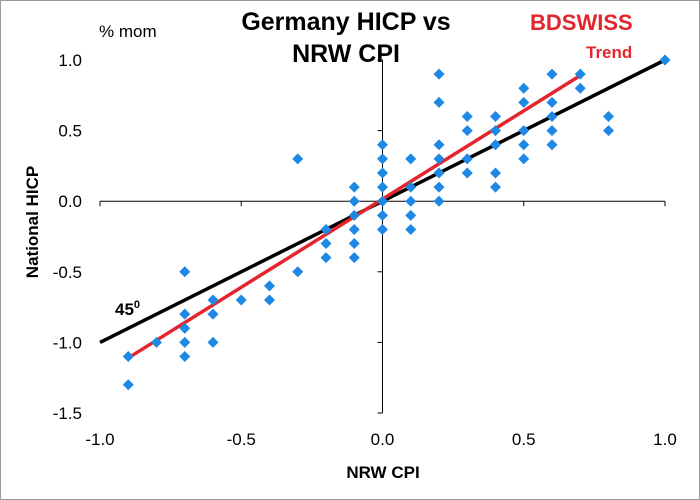  What do you see at coordinates (99, 439) in the screenshot?
I see `x-tick-label: -1.0` at bounding box center [99, 439].